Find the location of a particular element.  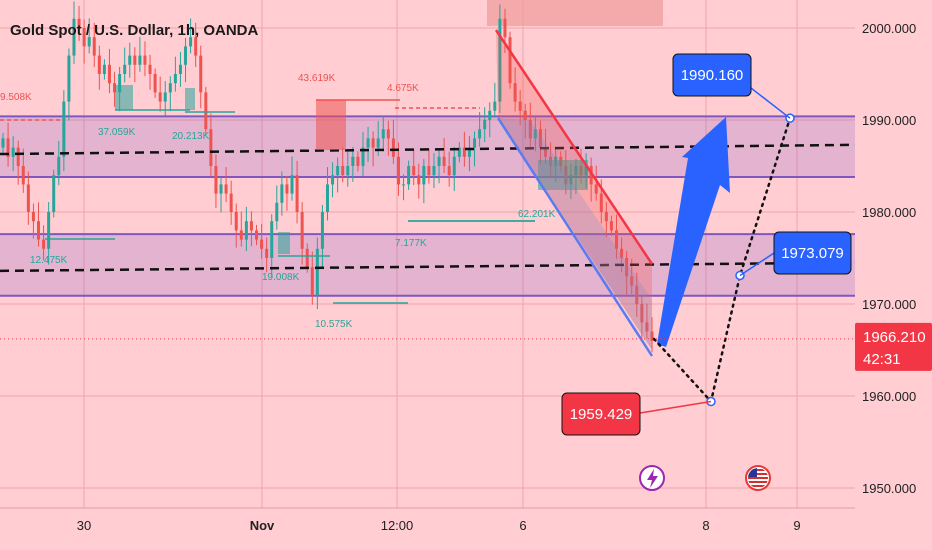

mid-callout: 1973.079 is located at coordinates (795, 254).